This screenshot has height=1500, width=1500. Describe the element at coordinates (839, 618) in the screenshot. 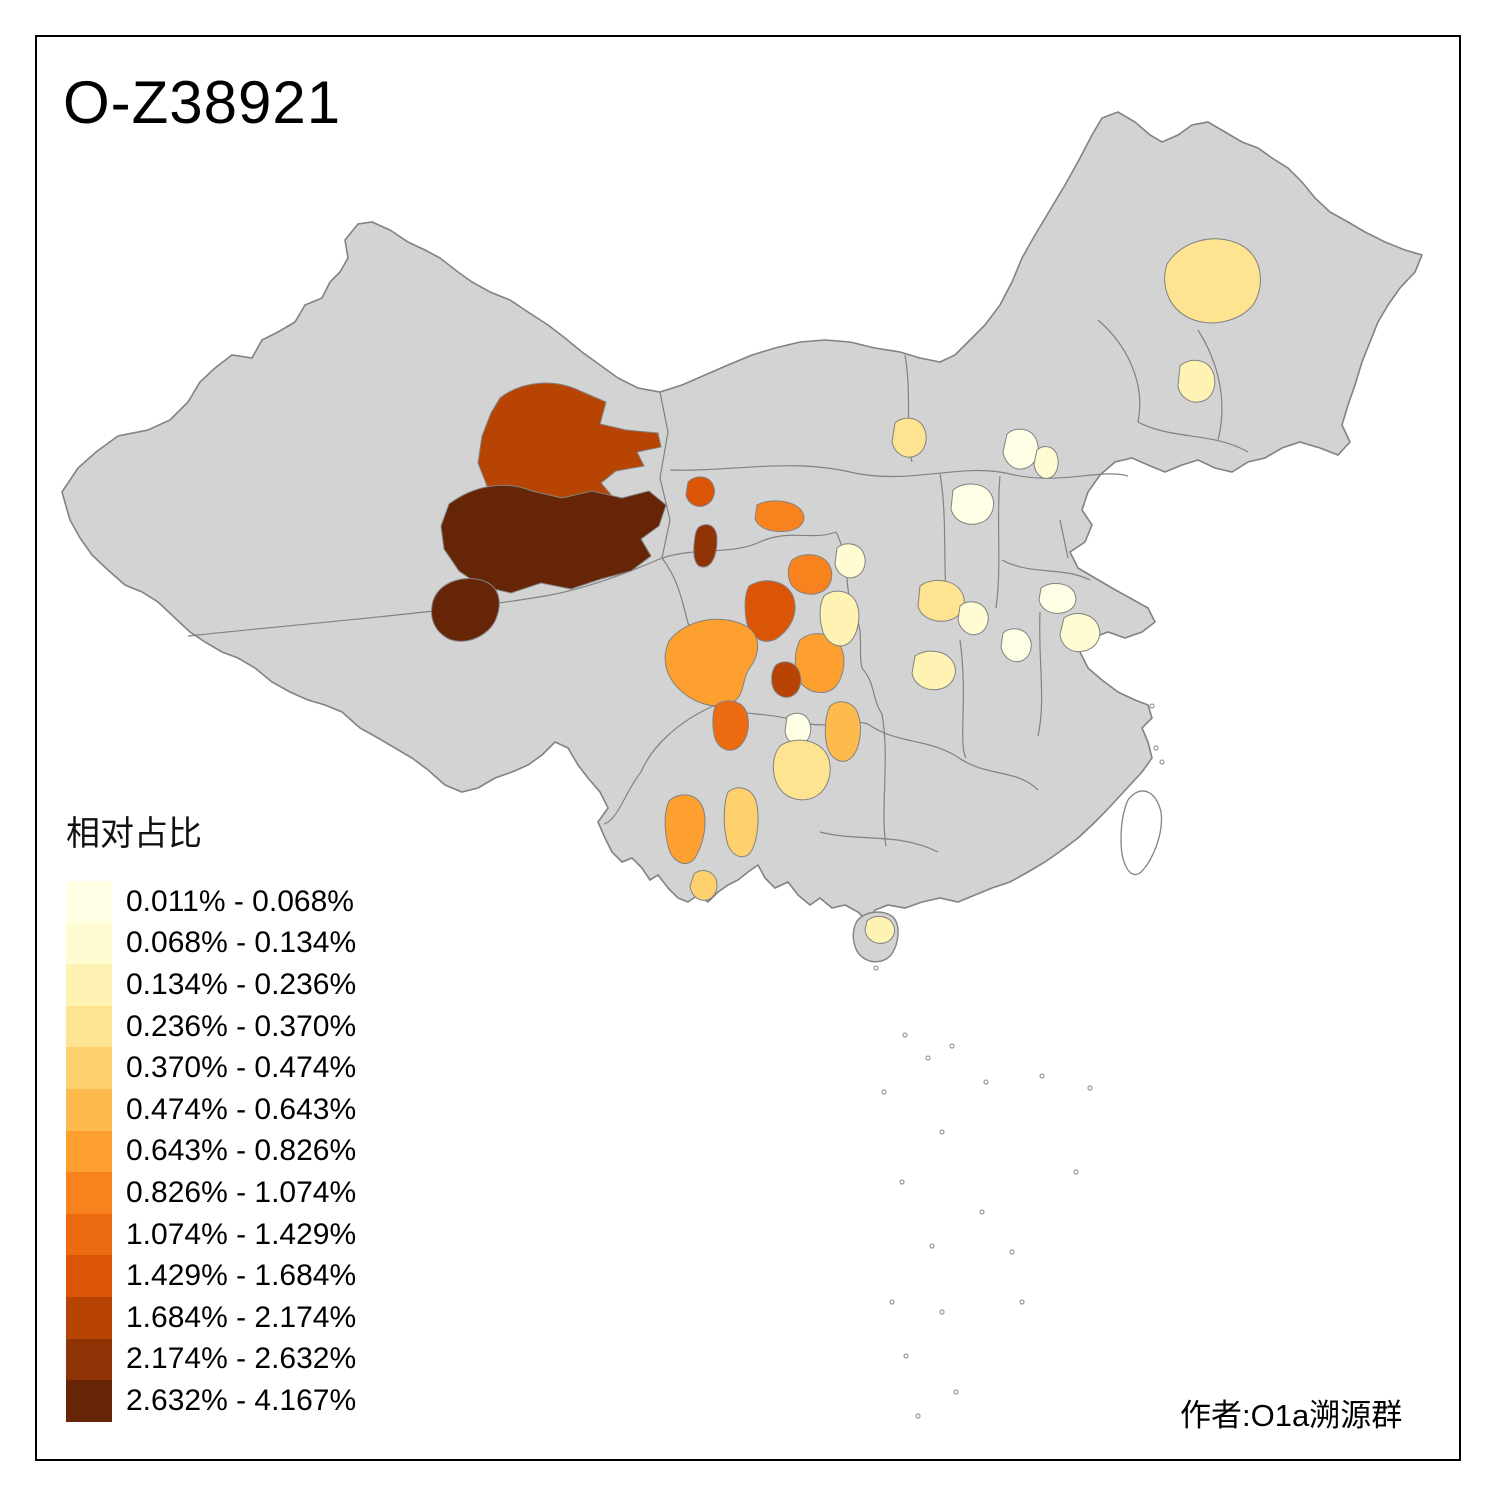

I see `region-shaanxi-west` at that location.